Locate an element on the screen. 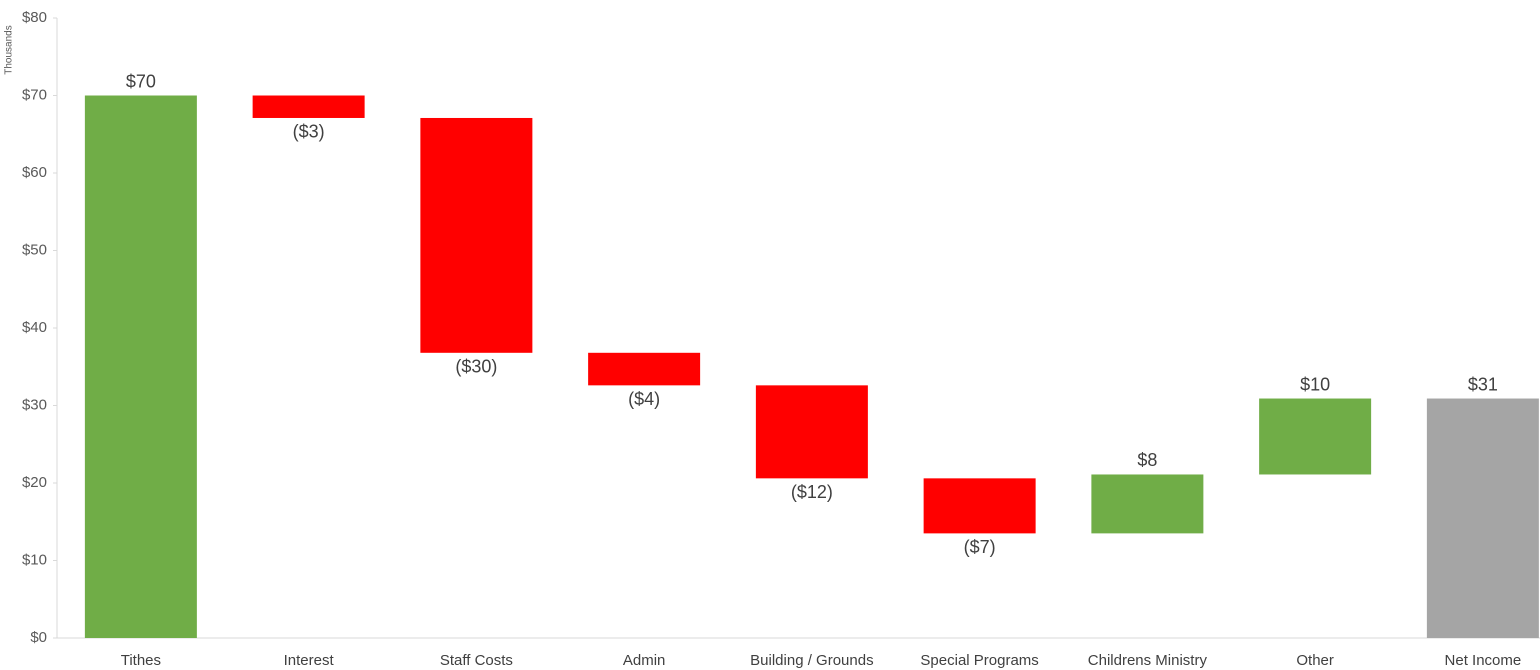  y-tick-label: $50 is located at coordinates (34, 249).